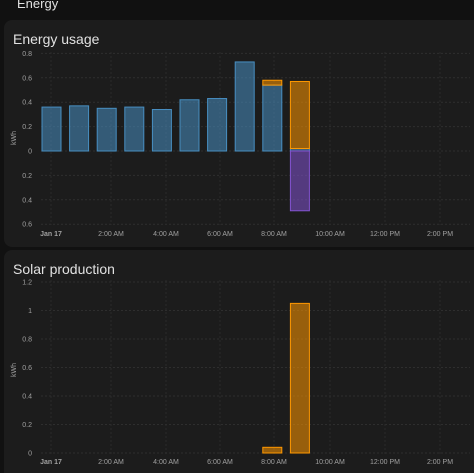  I want to click on solar-y-tick-label: 0, so click(30, 454).